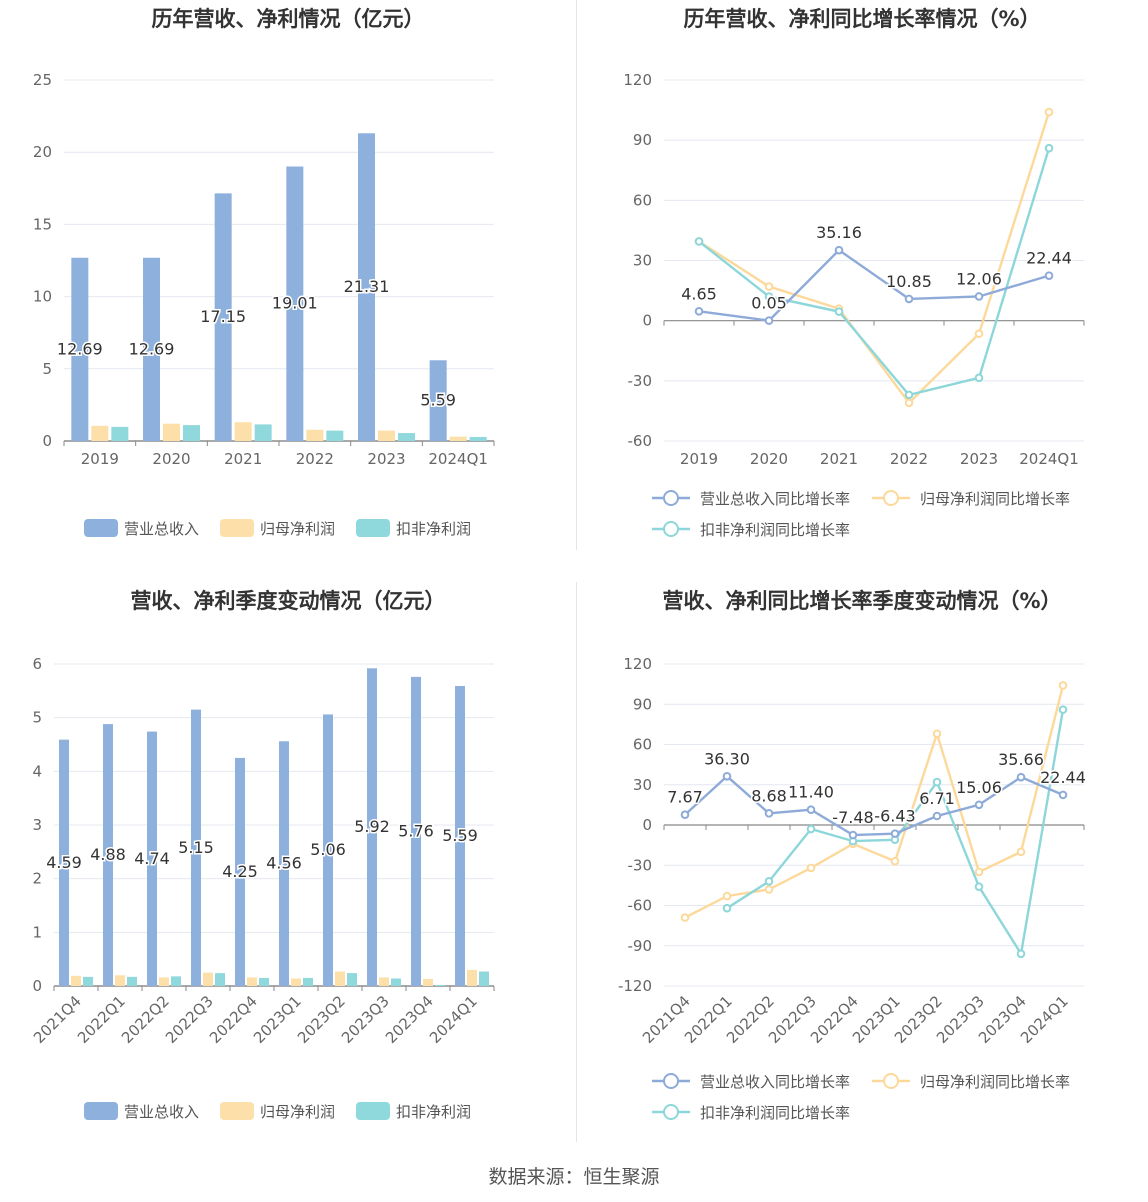  I want to click on x-tick-label: 2023Q1, so click(277, 1019).